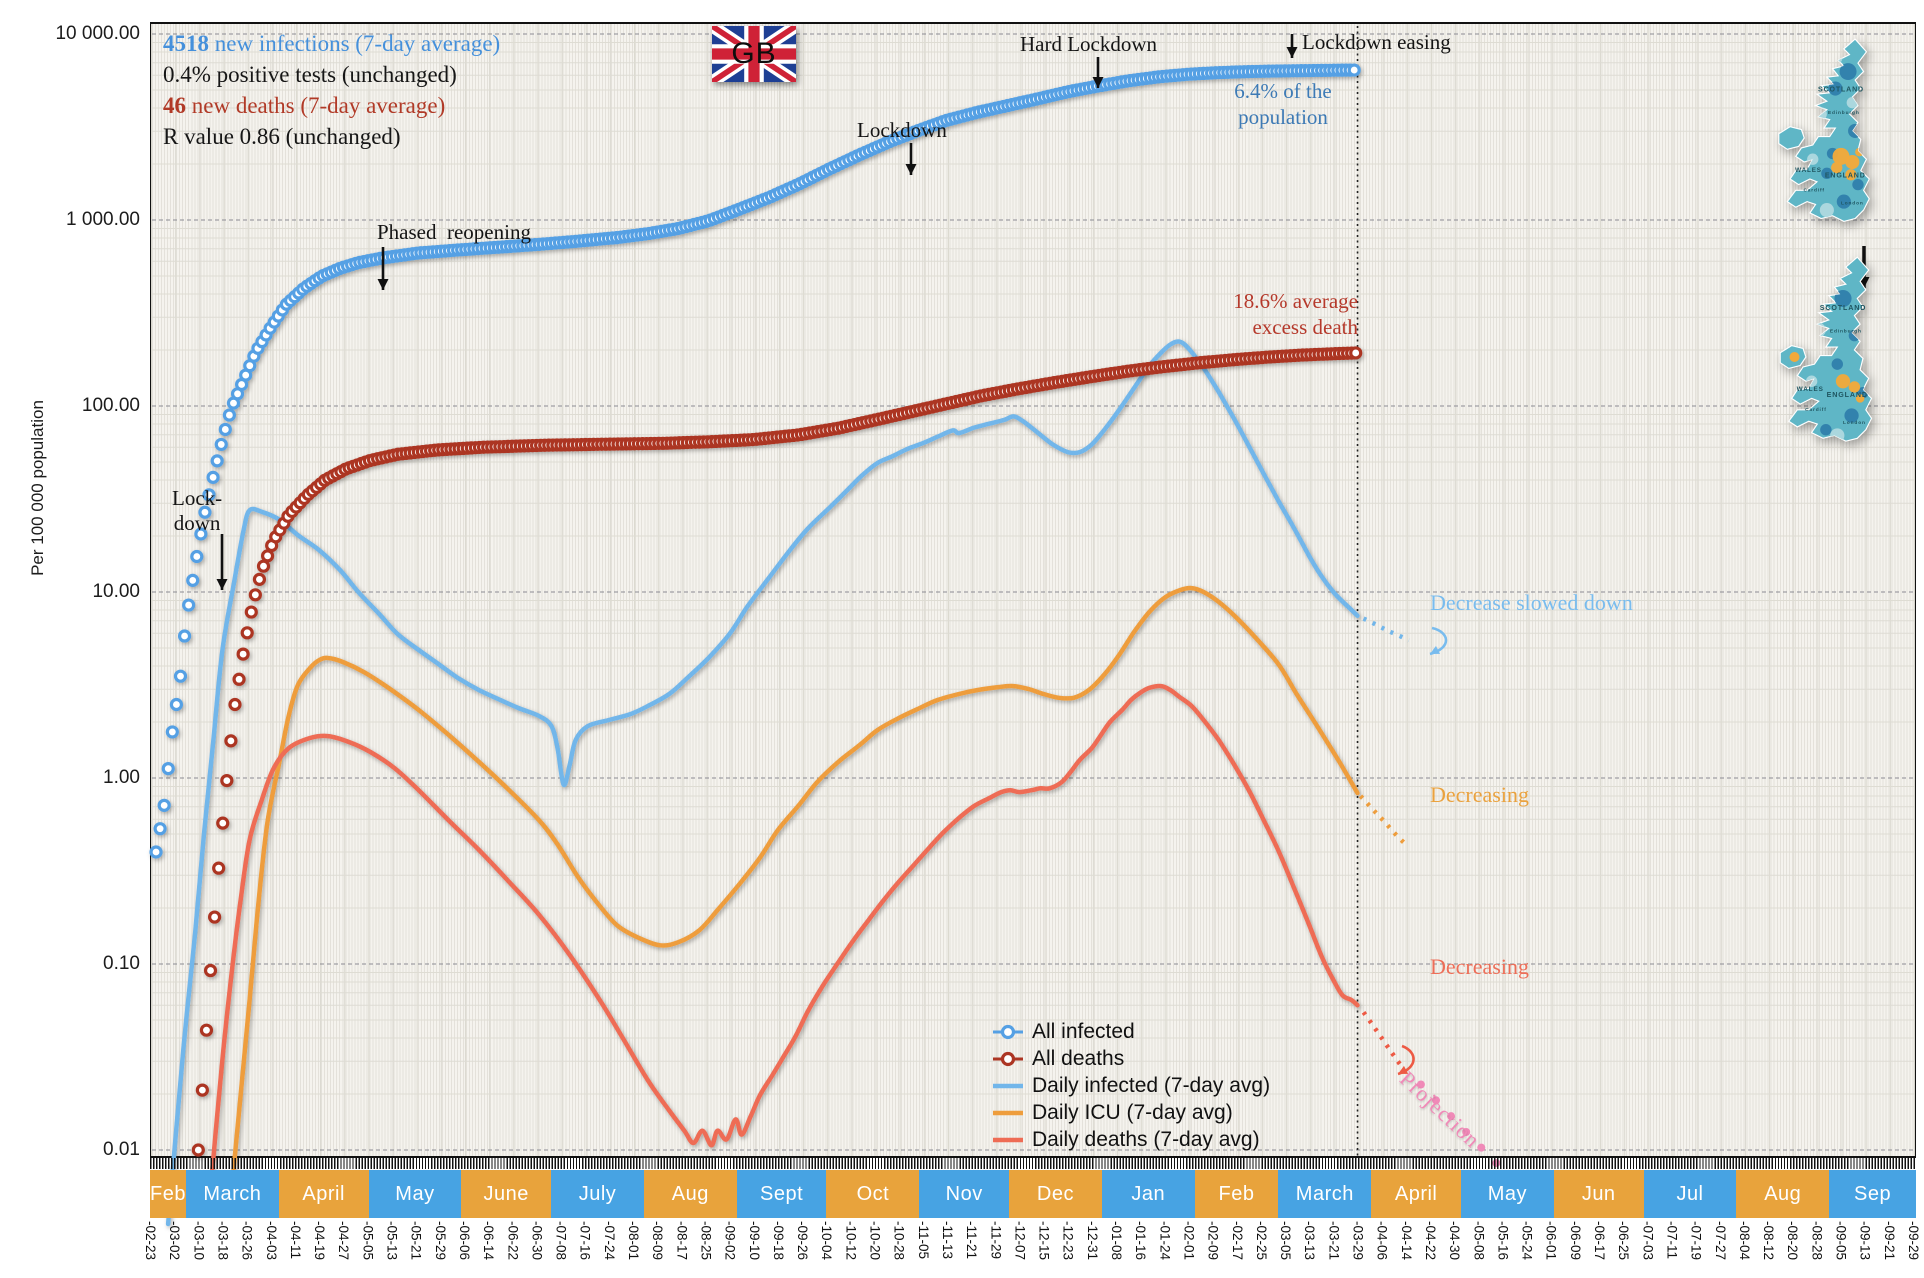 This screenshot has height=1278, width=1924. I want to click on month-band-july: July, so click(597, 1194).